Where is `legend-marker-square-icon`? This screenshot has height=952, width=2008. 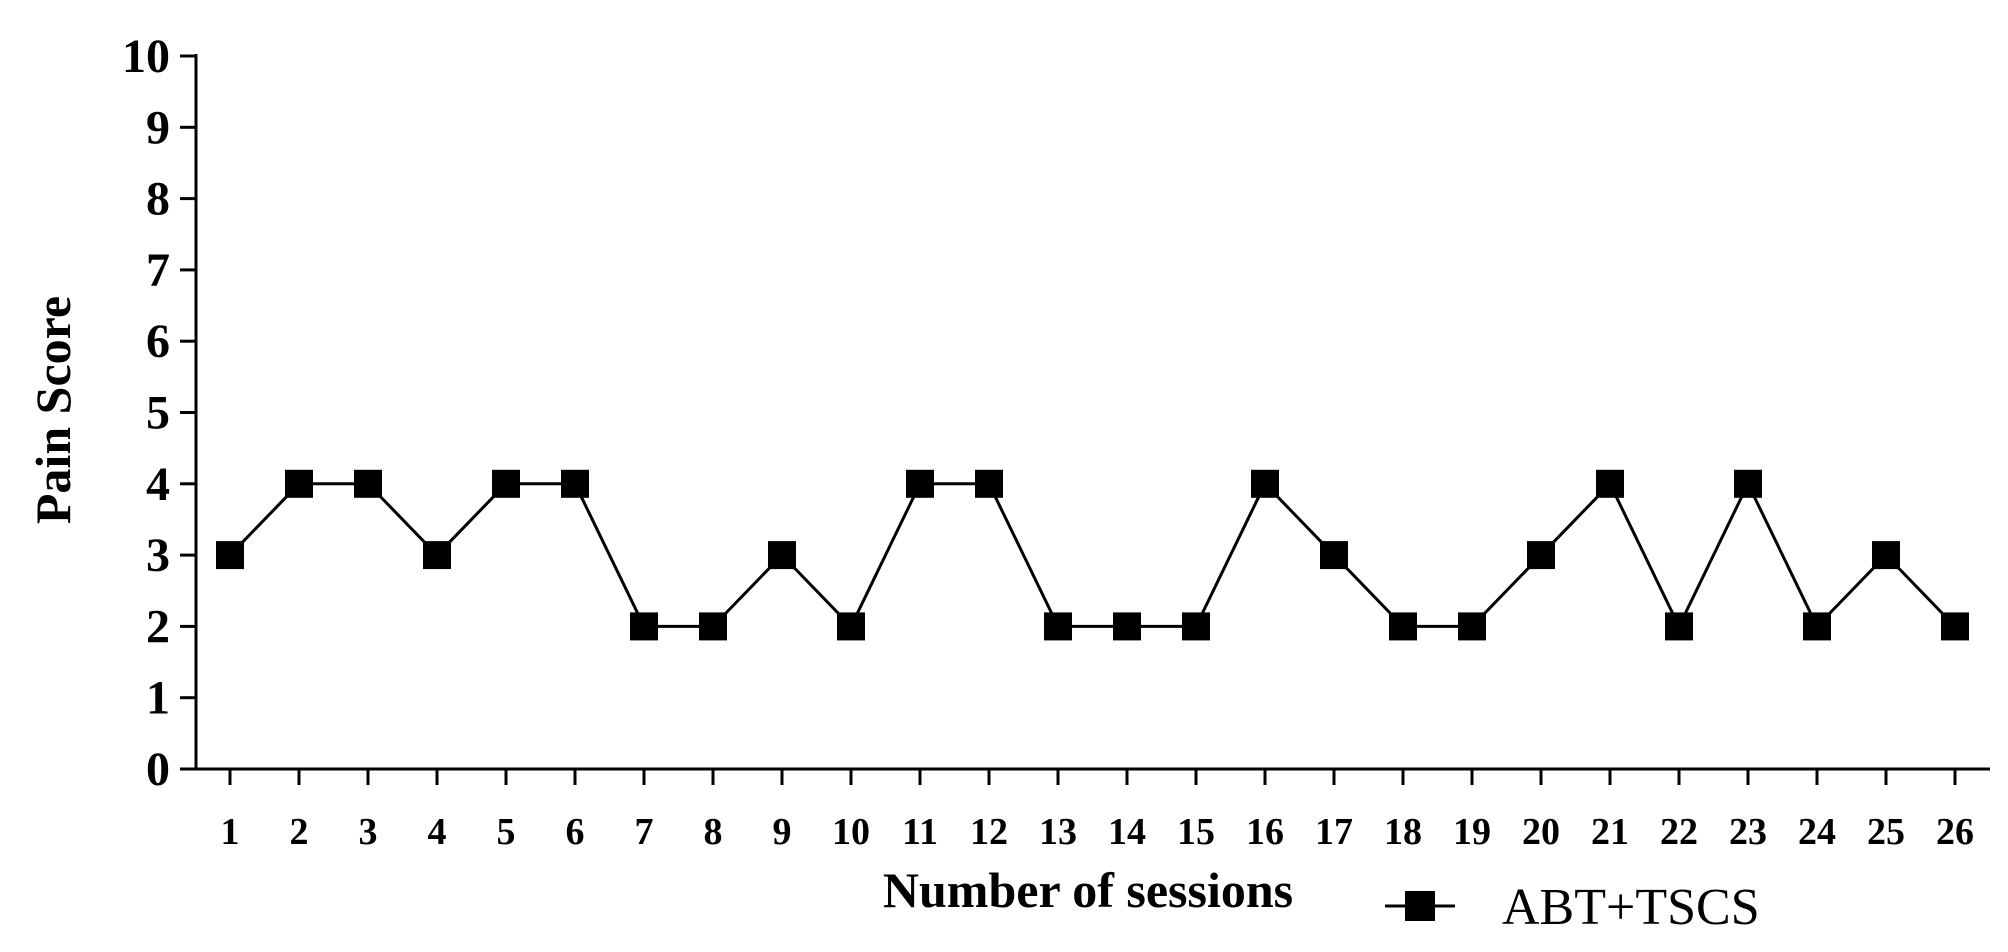 legend-marker-square-icon is located at coordinates (1420, 906).